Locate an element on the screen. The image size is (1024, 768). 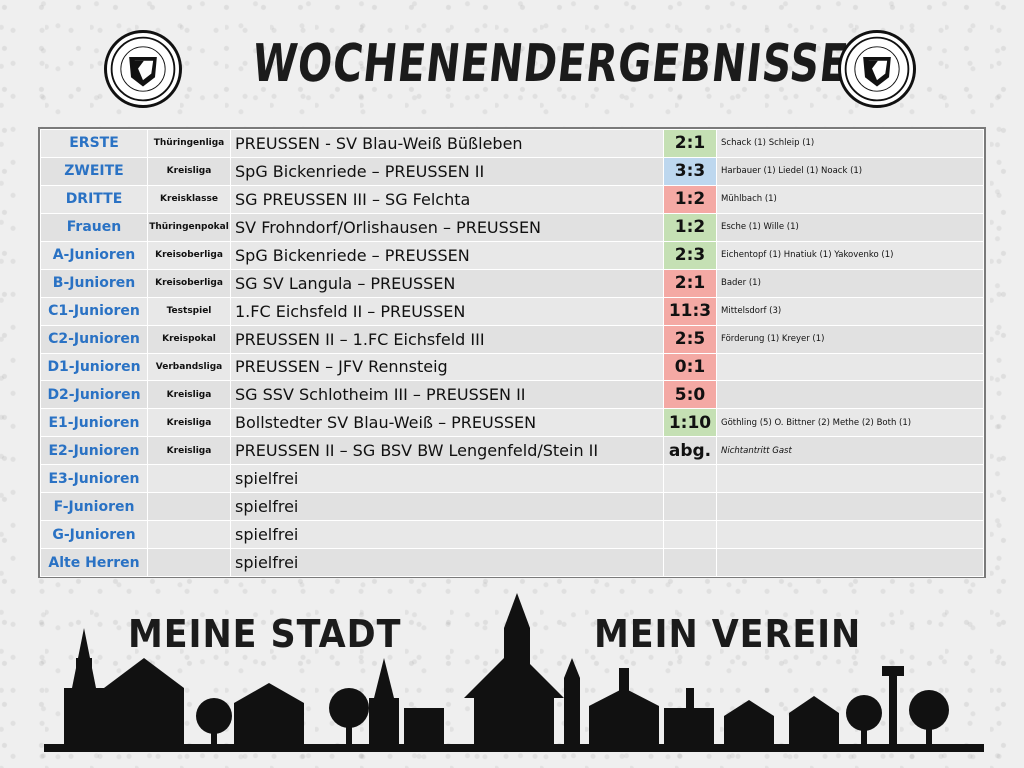
league-name: Testspiel is located at coordinates (189, 311).